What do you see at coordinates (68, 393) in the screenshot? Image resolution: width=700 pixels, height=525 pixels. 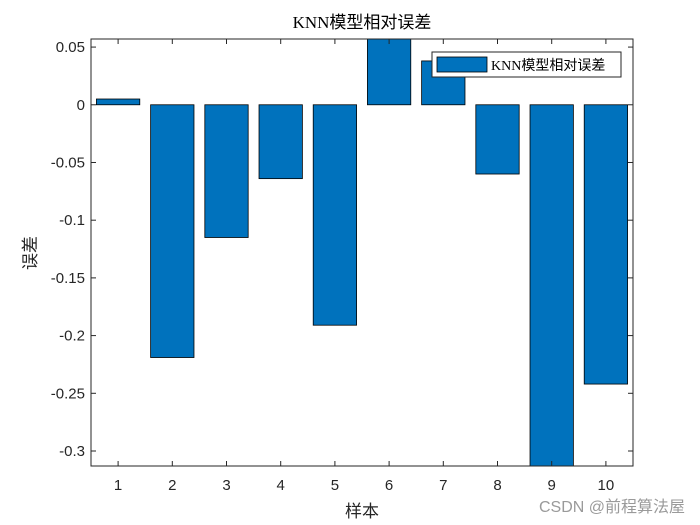 I see `y-tick-label: -0.25` at bounding box center [68, 393].